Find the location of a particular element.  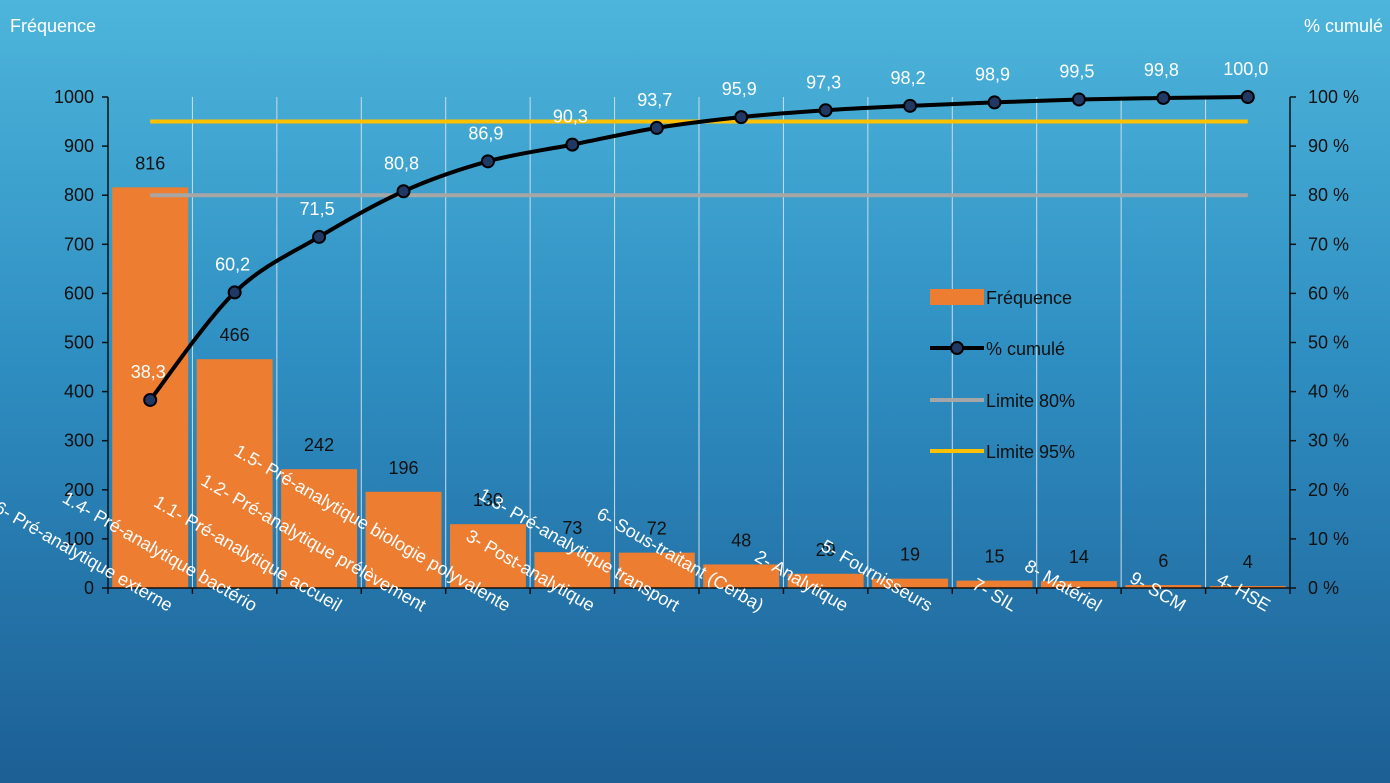

cumulative-value-label: 80,8 is located at coordinates (401, 163).